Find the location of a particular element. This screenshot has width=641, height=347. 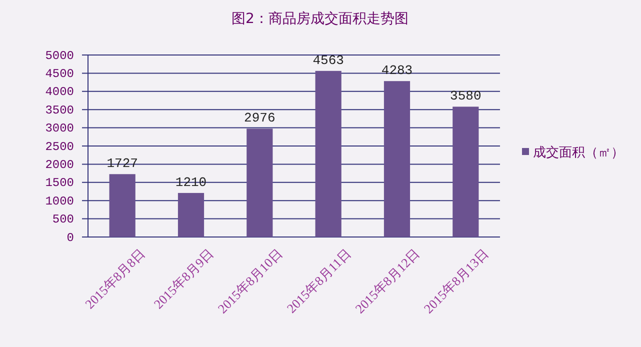

legend-label: 成交面积（㎡） is located at coordinates (578, 152).